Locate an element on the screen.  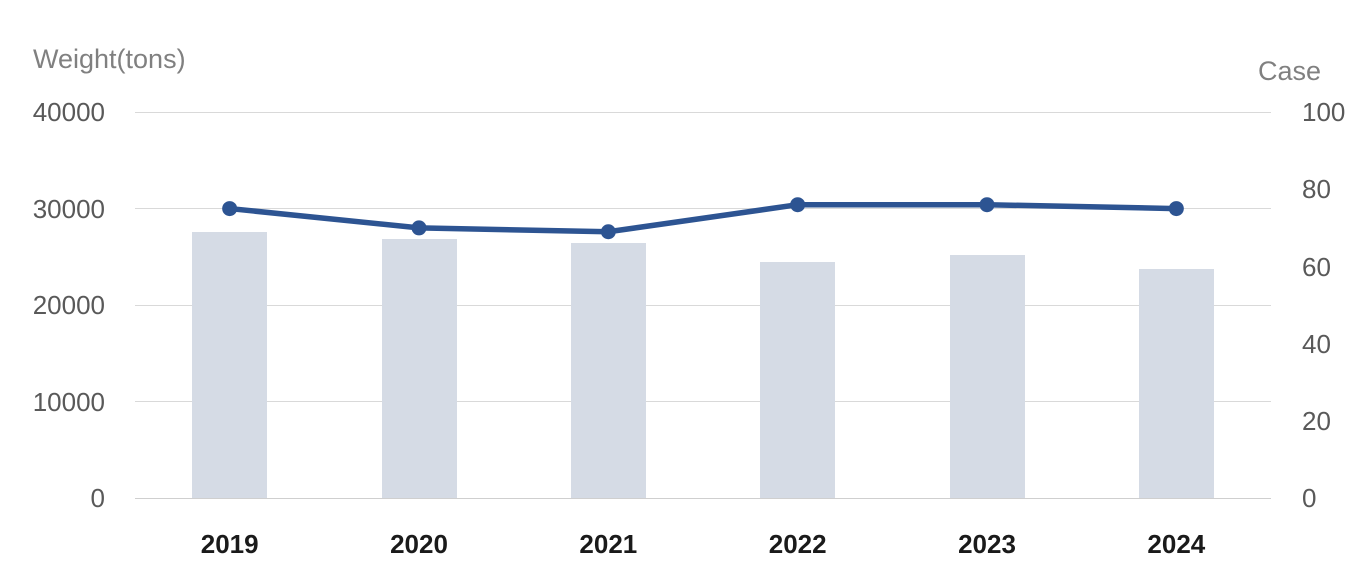
left-axis-tick-label: 10000 is located at coordinates (68, 401).